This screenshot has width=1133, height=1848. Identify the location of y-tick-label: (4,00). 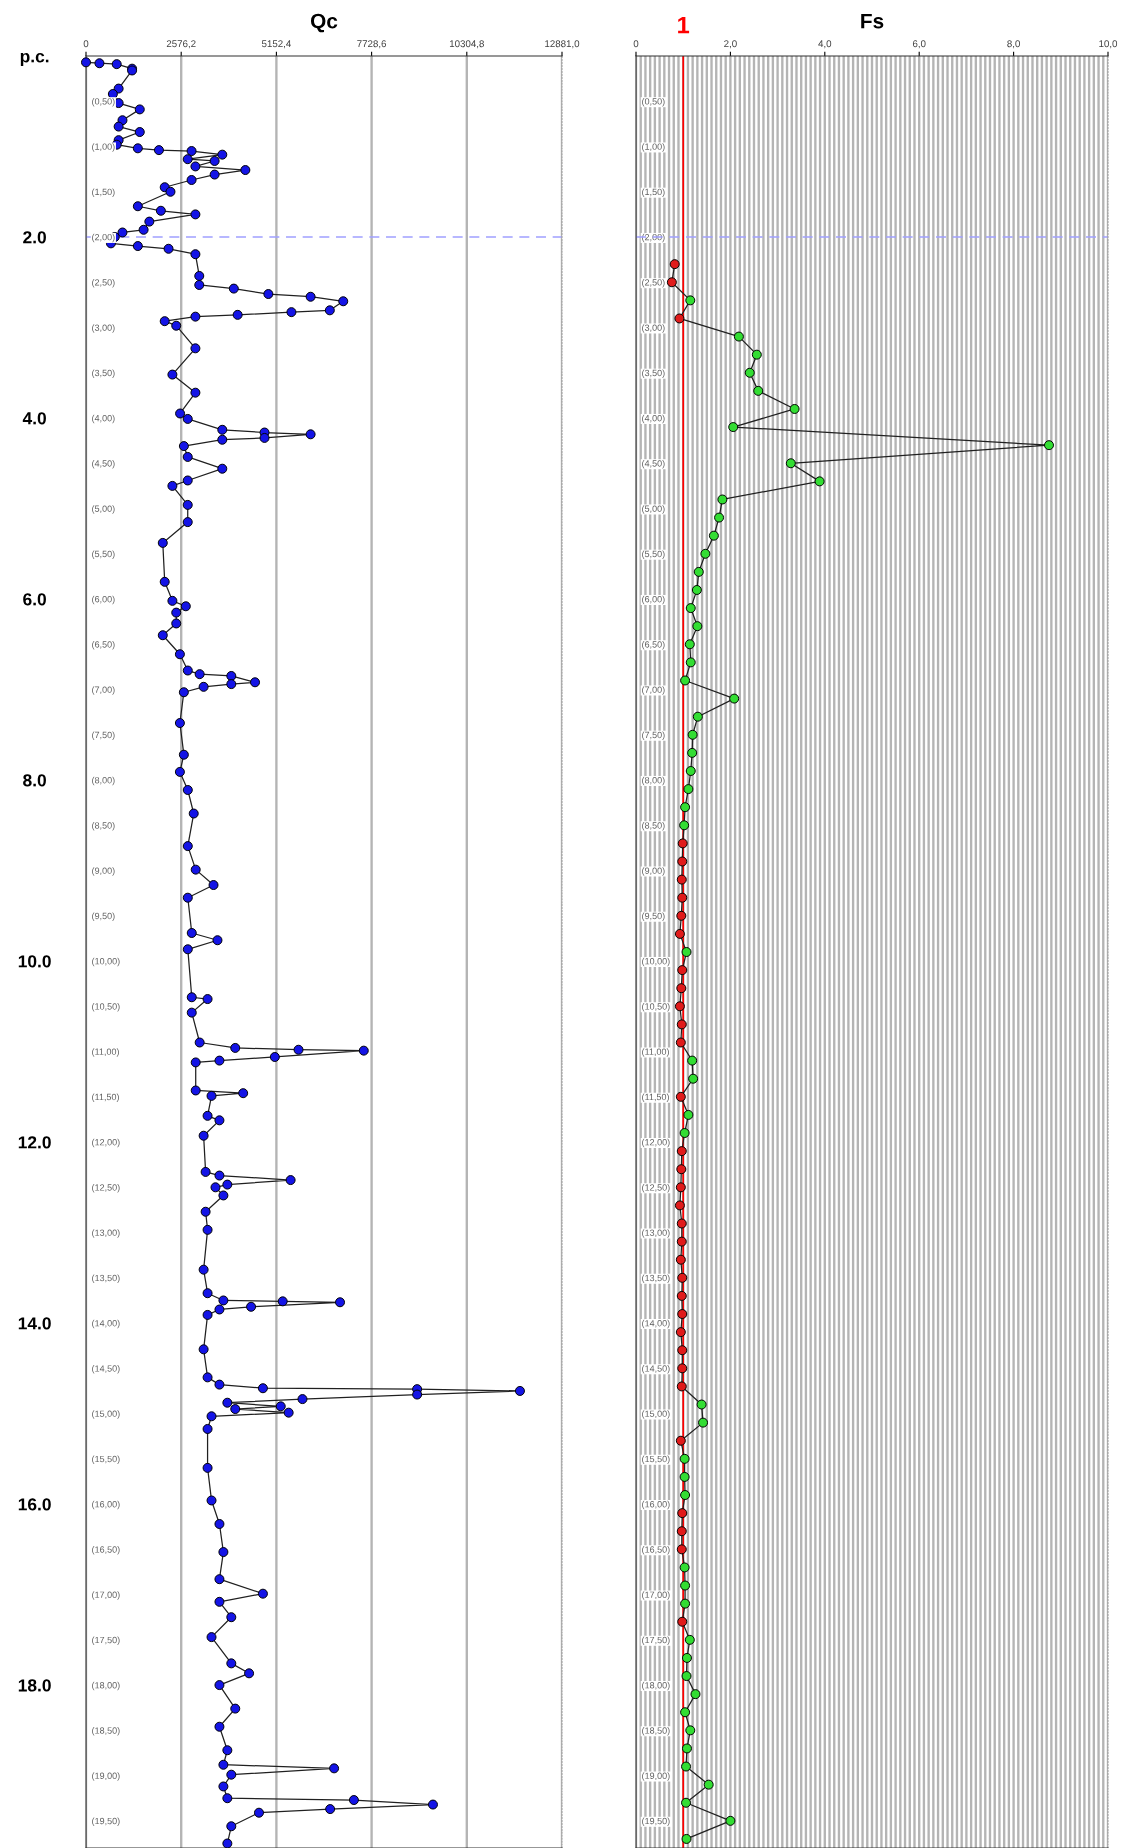
(653, 419).